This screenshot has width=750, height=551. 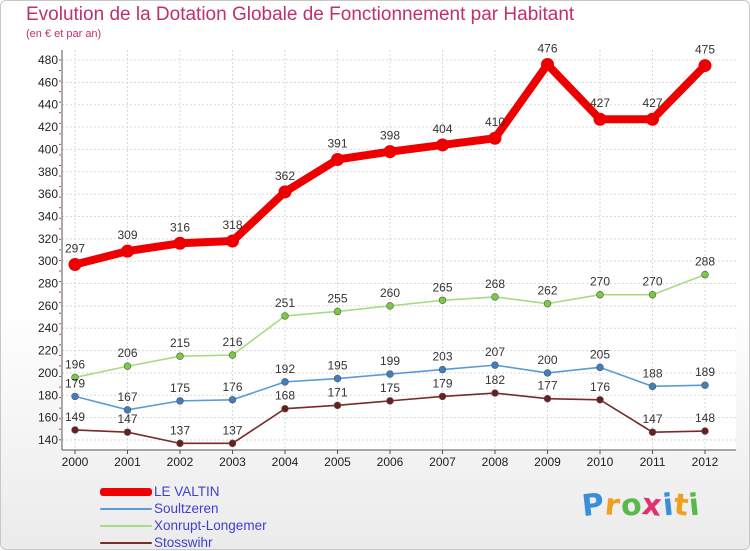 What do you see at coordinates (180, 227) in the screenshot?
I see `data-label: 316` at bounding box center [180, 227].